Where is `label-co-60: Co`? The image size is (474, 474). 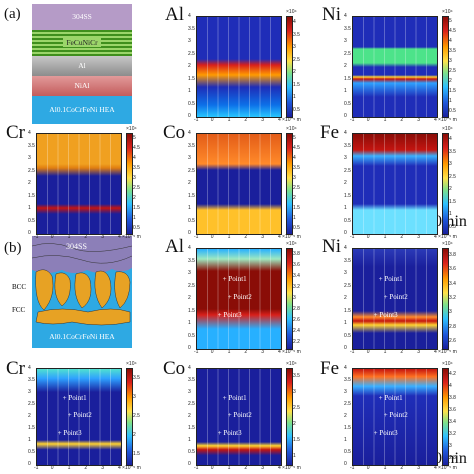 label-co-60: Co is located at coordinates (174, 368).